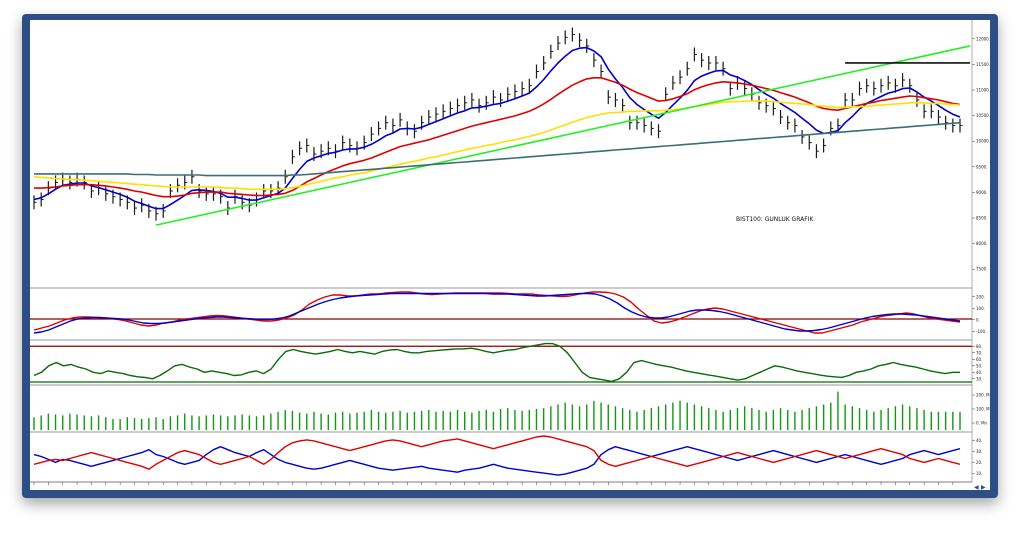 This screenshot has width=1022, height=533. I want to click on price-y-tick-label: 10500., so click(983, 115).